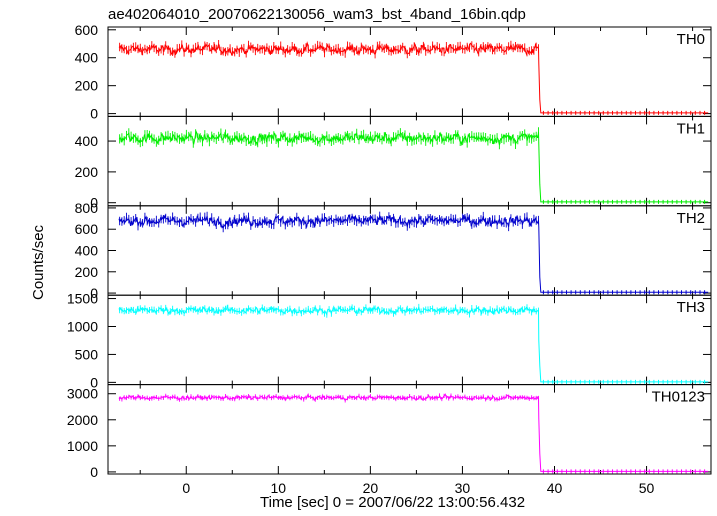  I want to click on panel-frame-th0, so click(409, 71).